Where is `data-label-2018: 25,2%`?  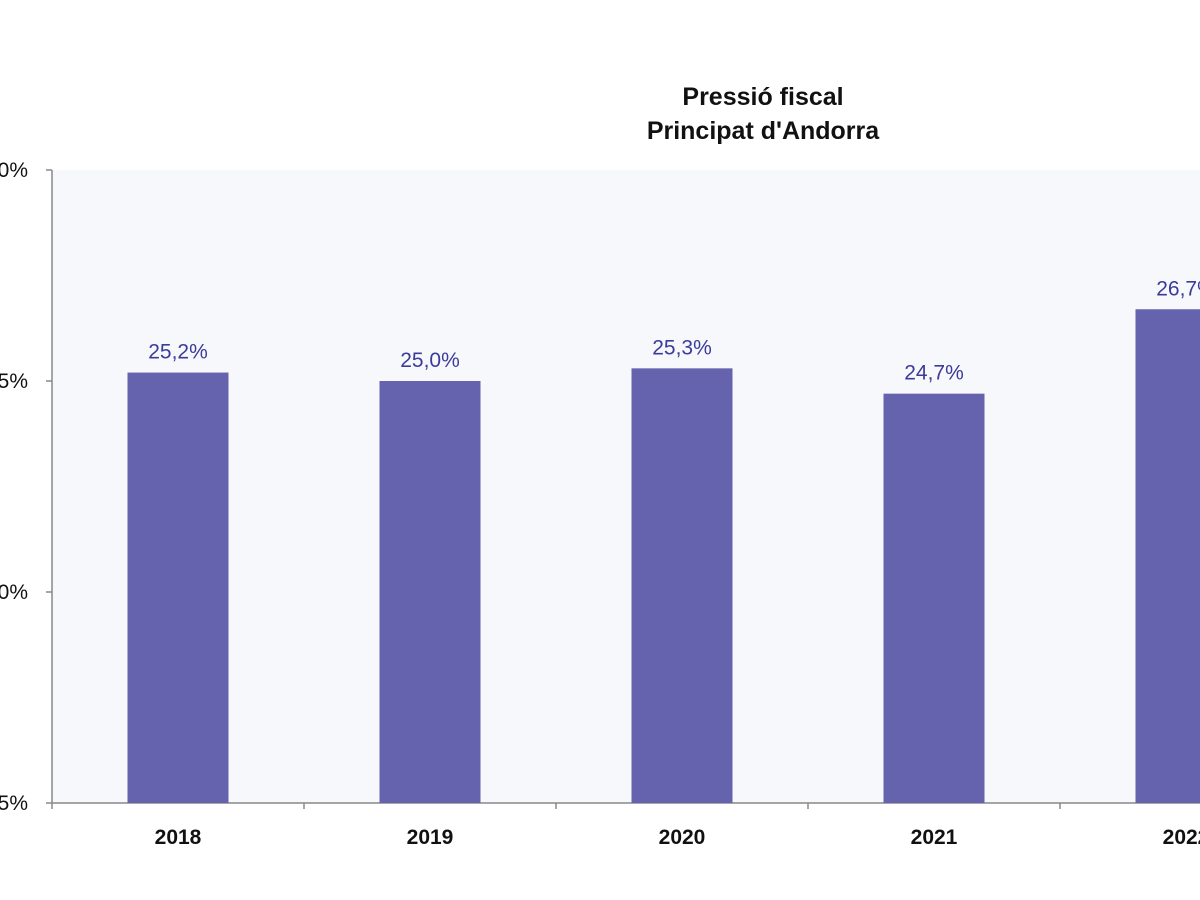
data-label-2018: 25,2% is located at coordinates (178, 352).